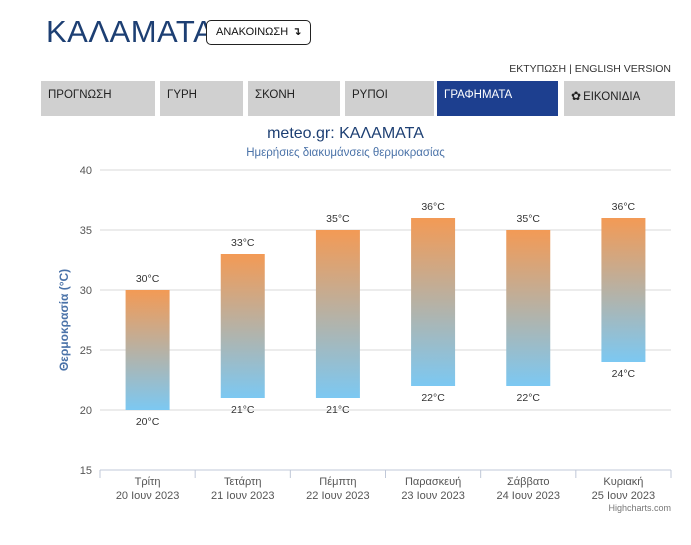  What do you see at coordinates (243, 496) in the screenshot?
I see `x-tick-date-label: 21 Ιουν 2023` at bounding box center [243, 496].